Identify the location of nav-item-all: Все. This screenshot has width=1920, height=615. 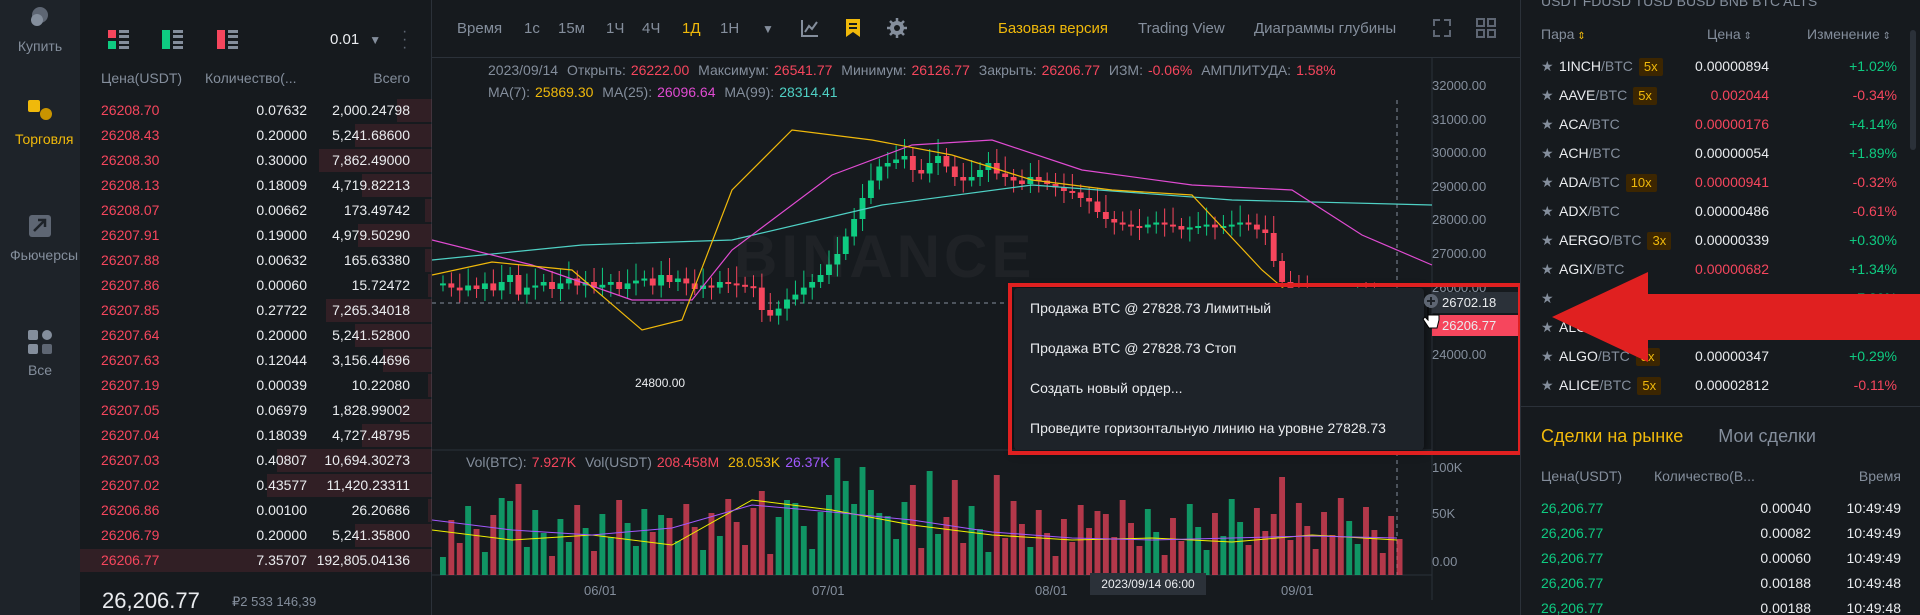
(40, 353).